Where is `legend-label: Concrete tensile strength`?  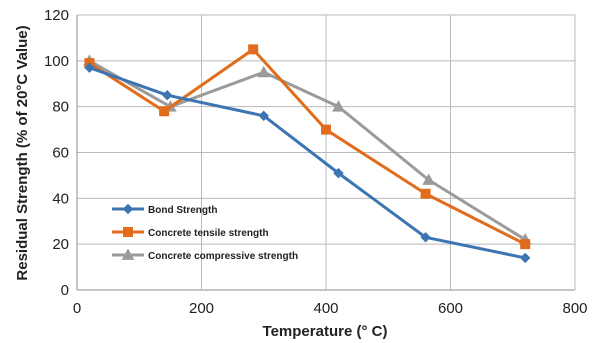 legend-label: Concrete tensile strength is located at coordinates (208, 233).